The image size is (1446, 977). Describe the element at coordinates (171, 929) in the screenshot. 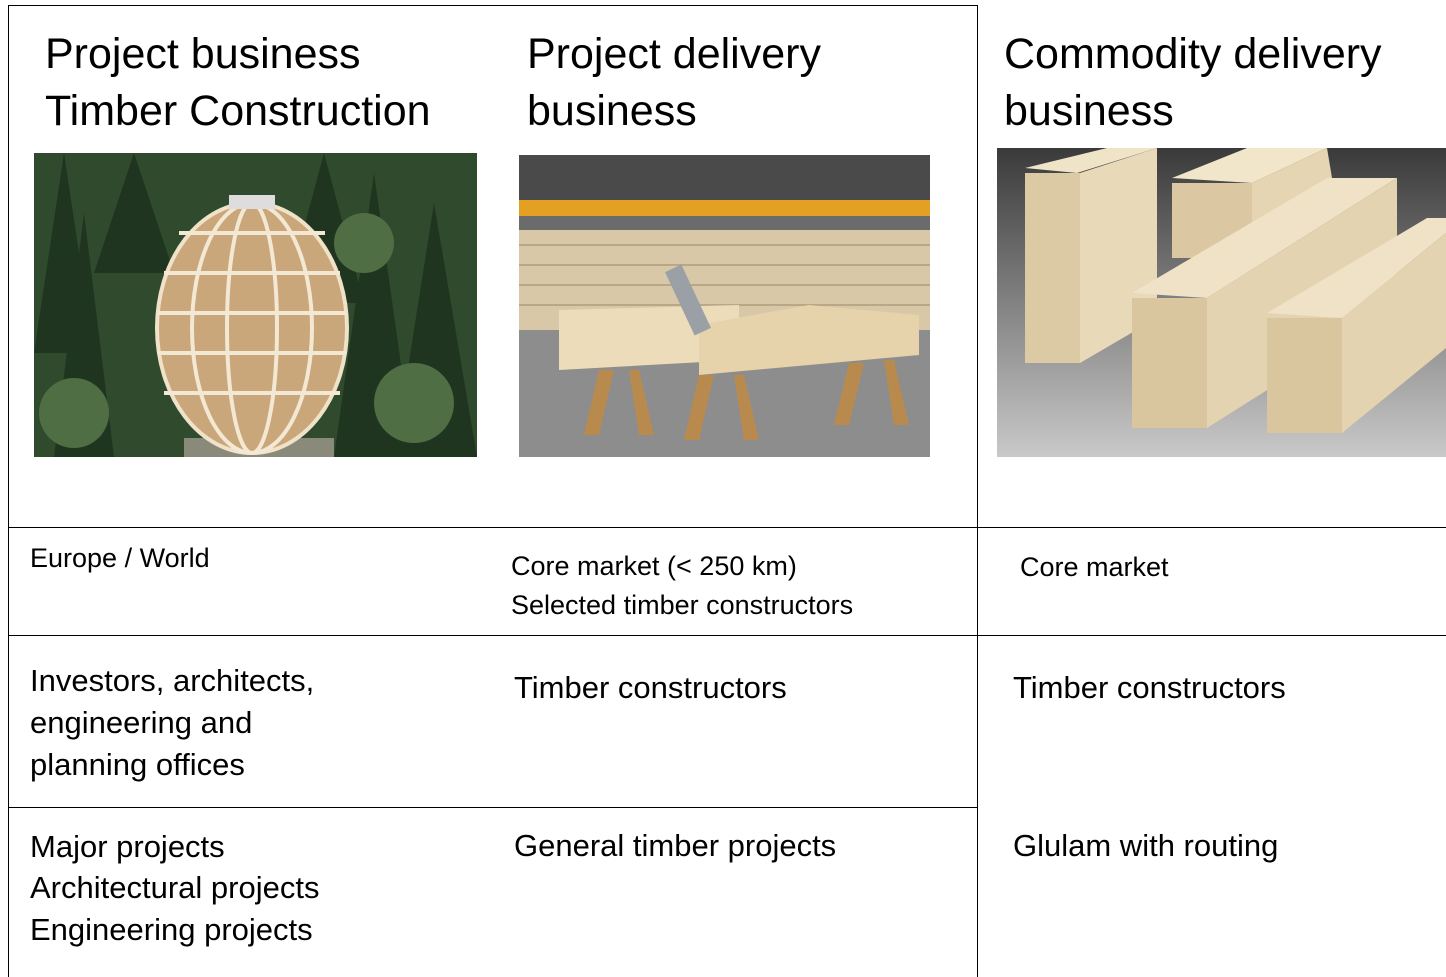

I see `project-text: Engineering projects` at that location.